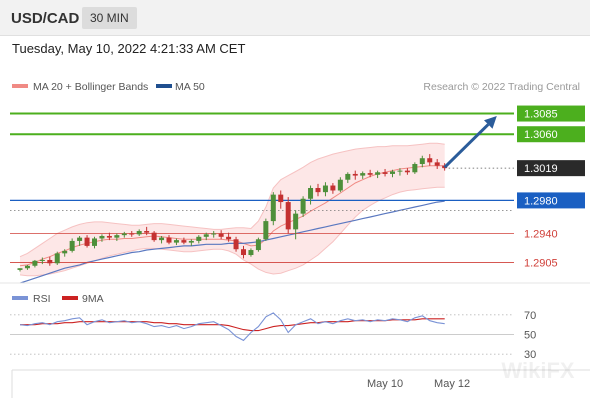 Image resolution: width=590 pixels, height=400 pixels. What do you see at coordinates (541, 115) in the screenshot?
I see `resistance-2-label: 1.3085` at bounding box center [541, 115].